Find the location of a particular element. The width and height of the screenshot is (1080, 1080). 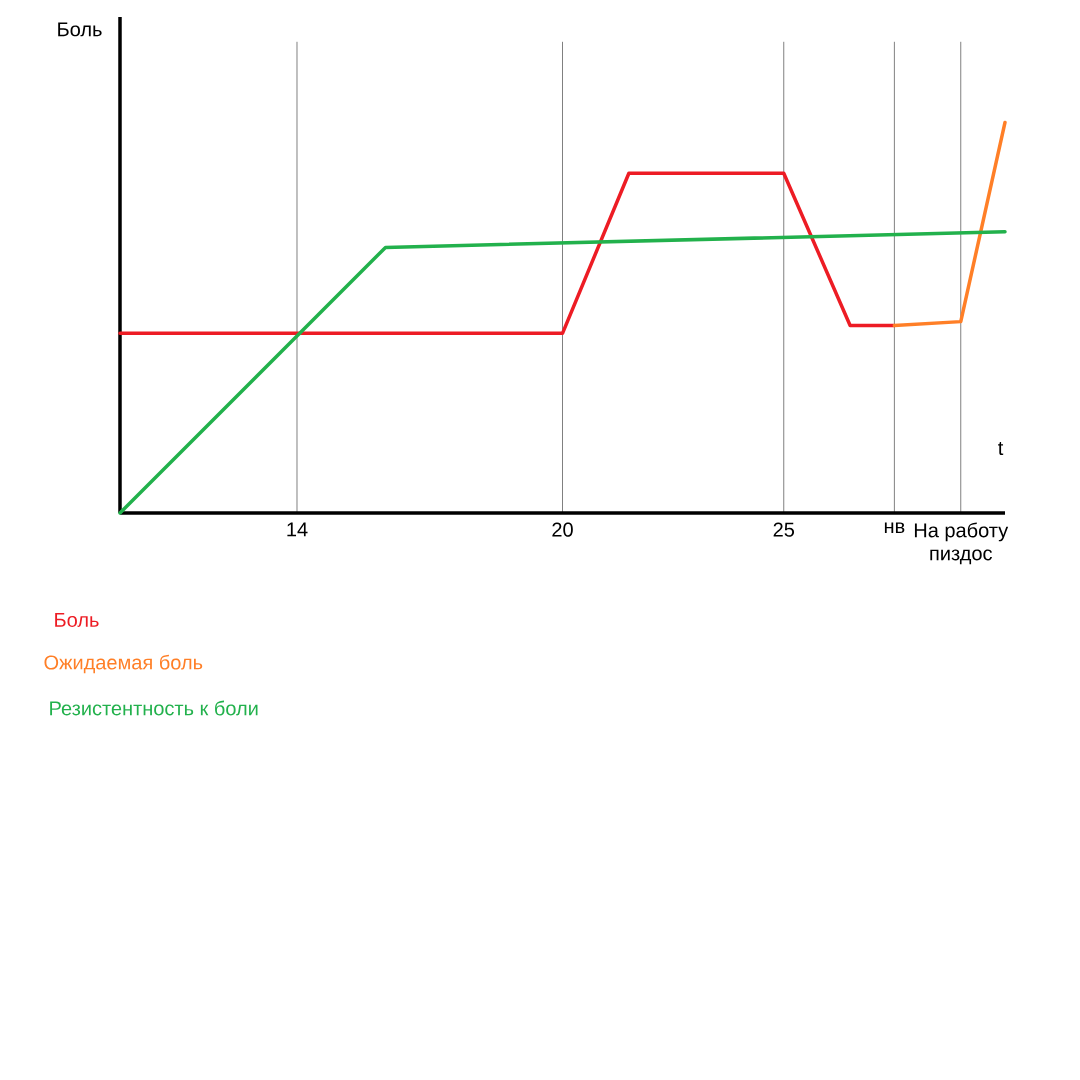

x-tick-label: 14 is located at coordinates (297, 529).